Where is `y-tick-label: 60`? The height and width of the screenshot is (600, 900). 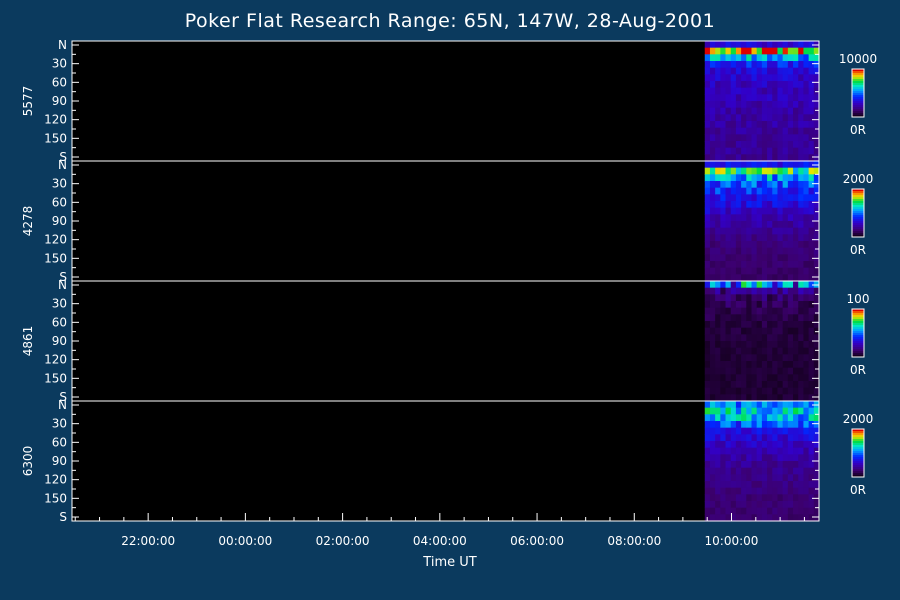 y-tick-label: 60 is located at coordinates (59, 442).